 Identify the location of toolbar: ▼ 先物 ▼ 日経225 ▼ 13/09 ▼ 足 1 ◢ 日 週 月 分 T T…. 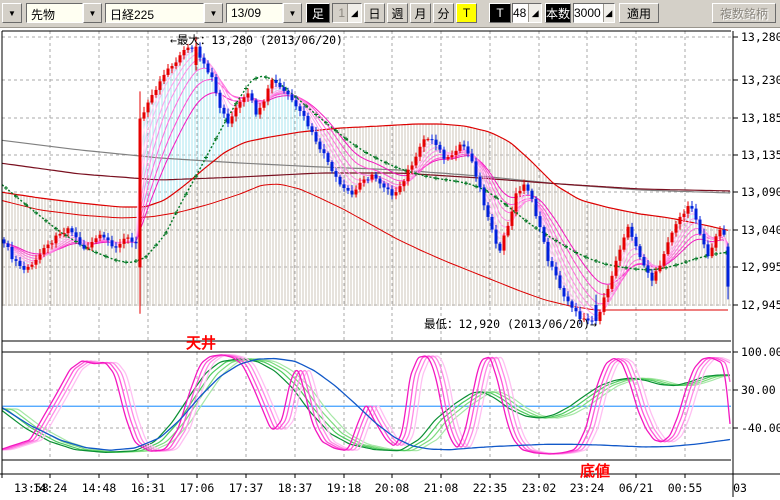
(390, 14).